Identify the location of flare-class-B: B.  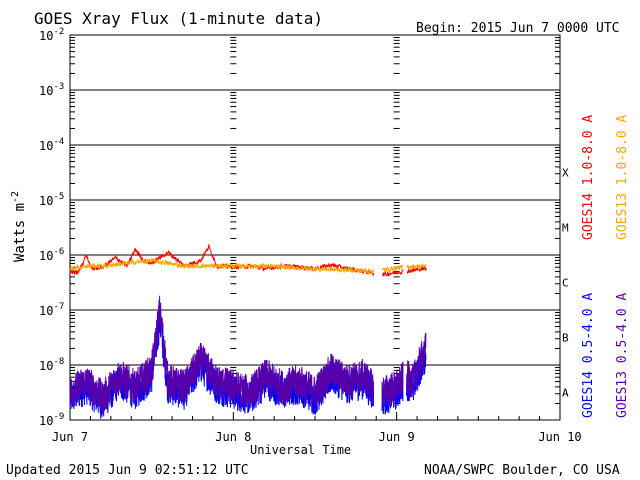
(565, 338).